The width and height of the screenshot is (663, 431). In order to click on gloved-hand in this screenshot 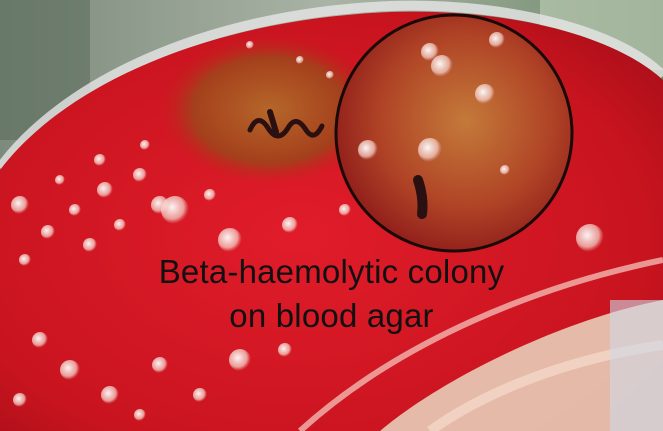, I will do `click(521, 365)`.